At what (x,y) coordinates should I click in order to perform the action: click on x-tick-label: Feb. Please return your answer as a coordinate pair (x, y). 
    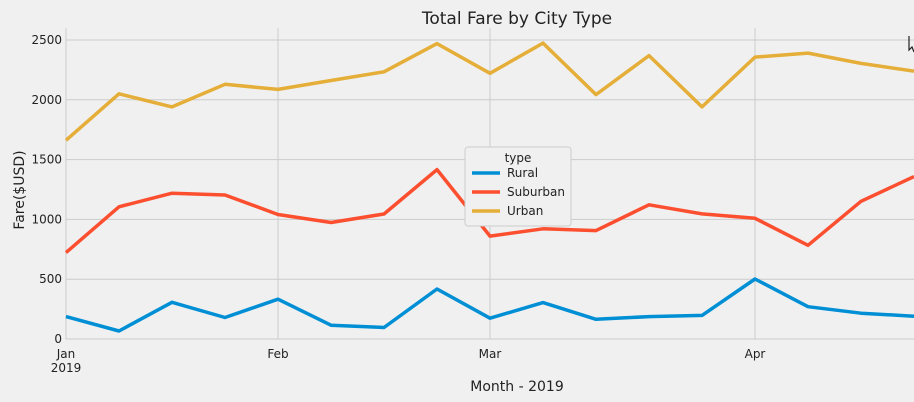
    Looking at the image, I should click on (277, 354).